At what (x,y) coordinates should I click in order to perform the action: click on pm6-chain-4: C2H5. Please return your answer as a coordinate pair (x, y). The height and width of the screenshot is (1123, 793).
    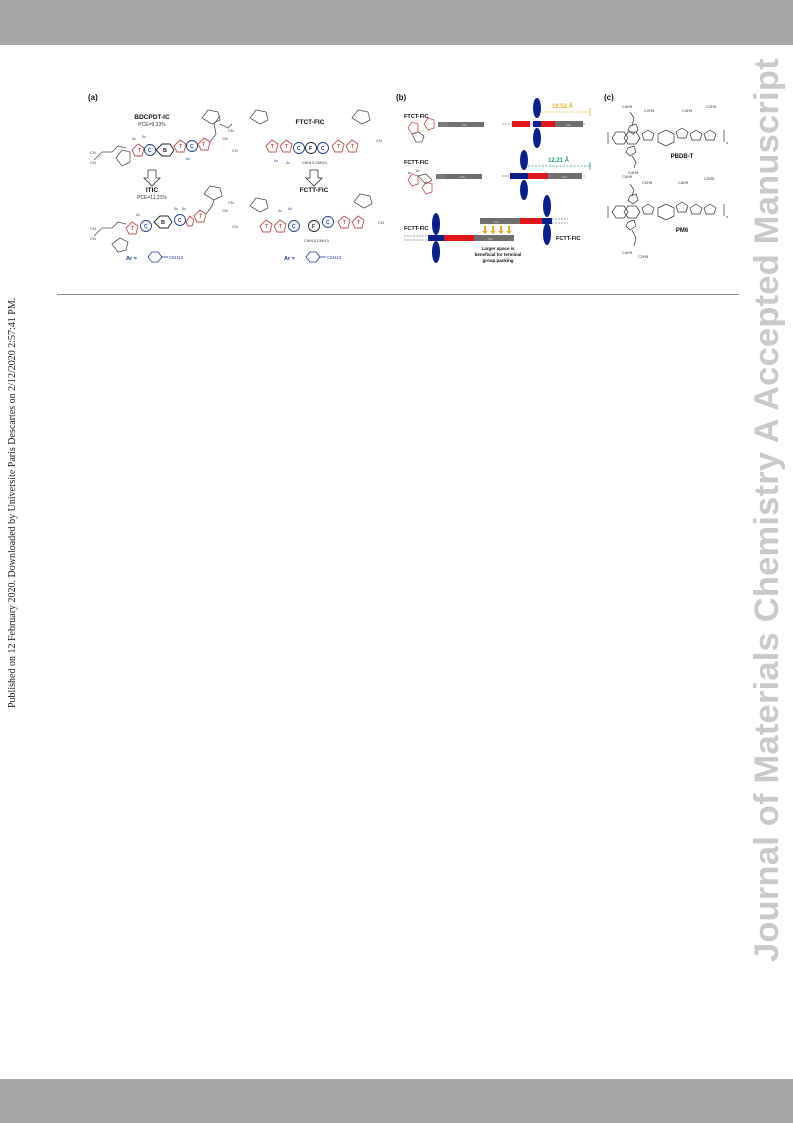
    Looking at the image, I should click on (709, 178).